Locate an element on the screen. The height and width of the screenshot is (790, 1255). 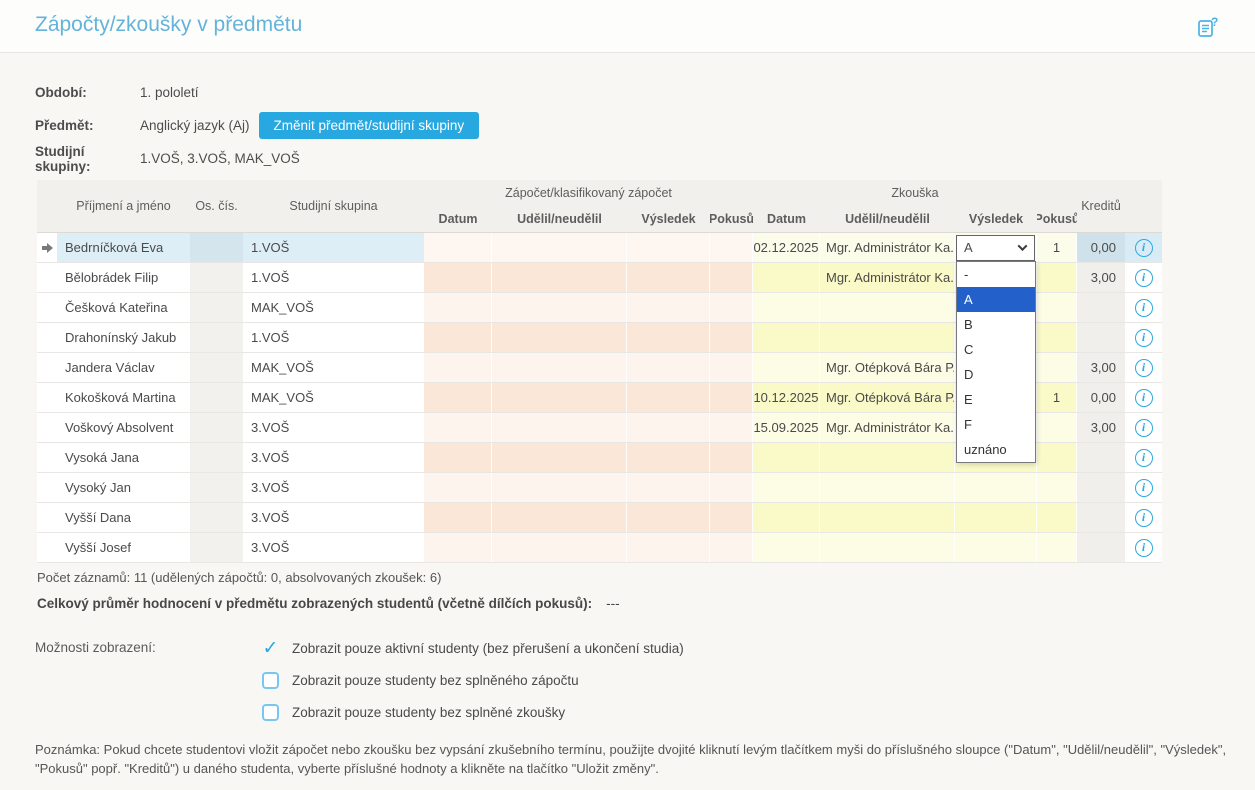
table-row: Vysoký Jan 3.VOŠ i is located at coordinates (599, 488).